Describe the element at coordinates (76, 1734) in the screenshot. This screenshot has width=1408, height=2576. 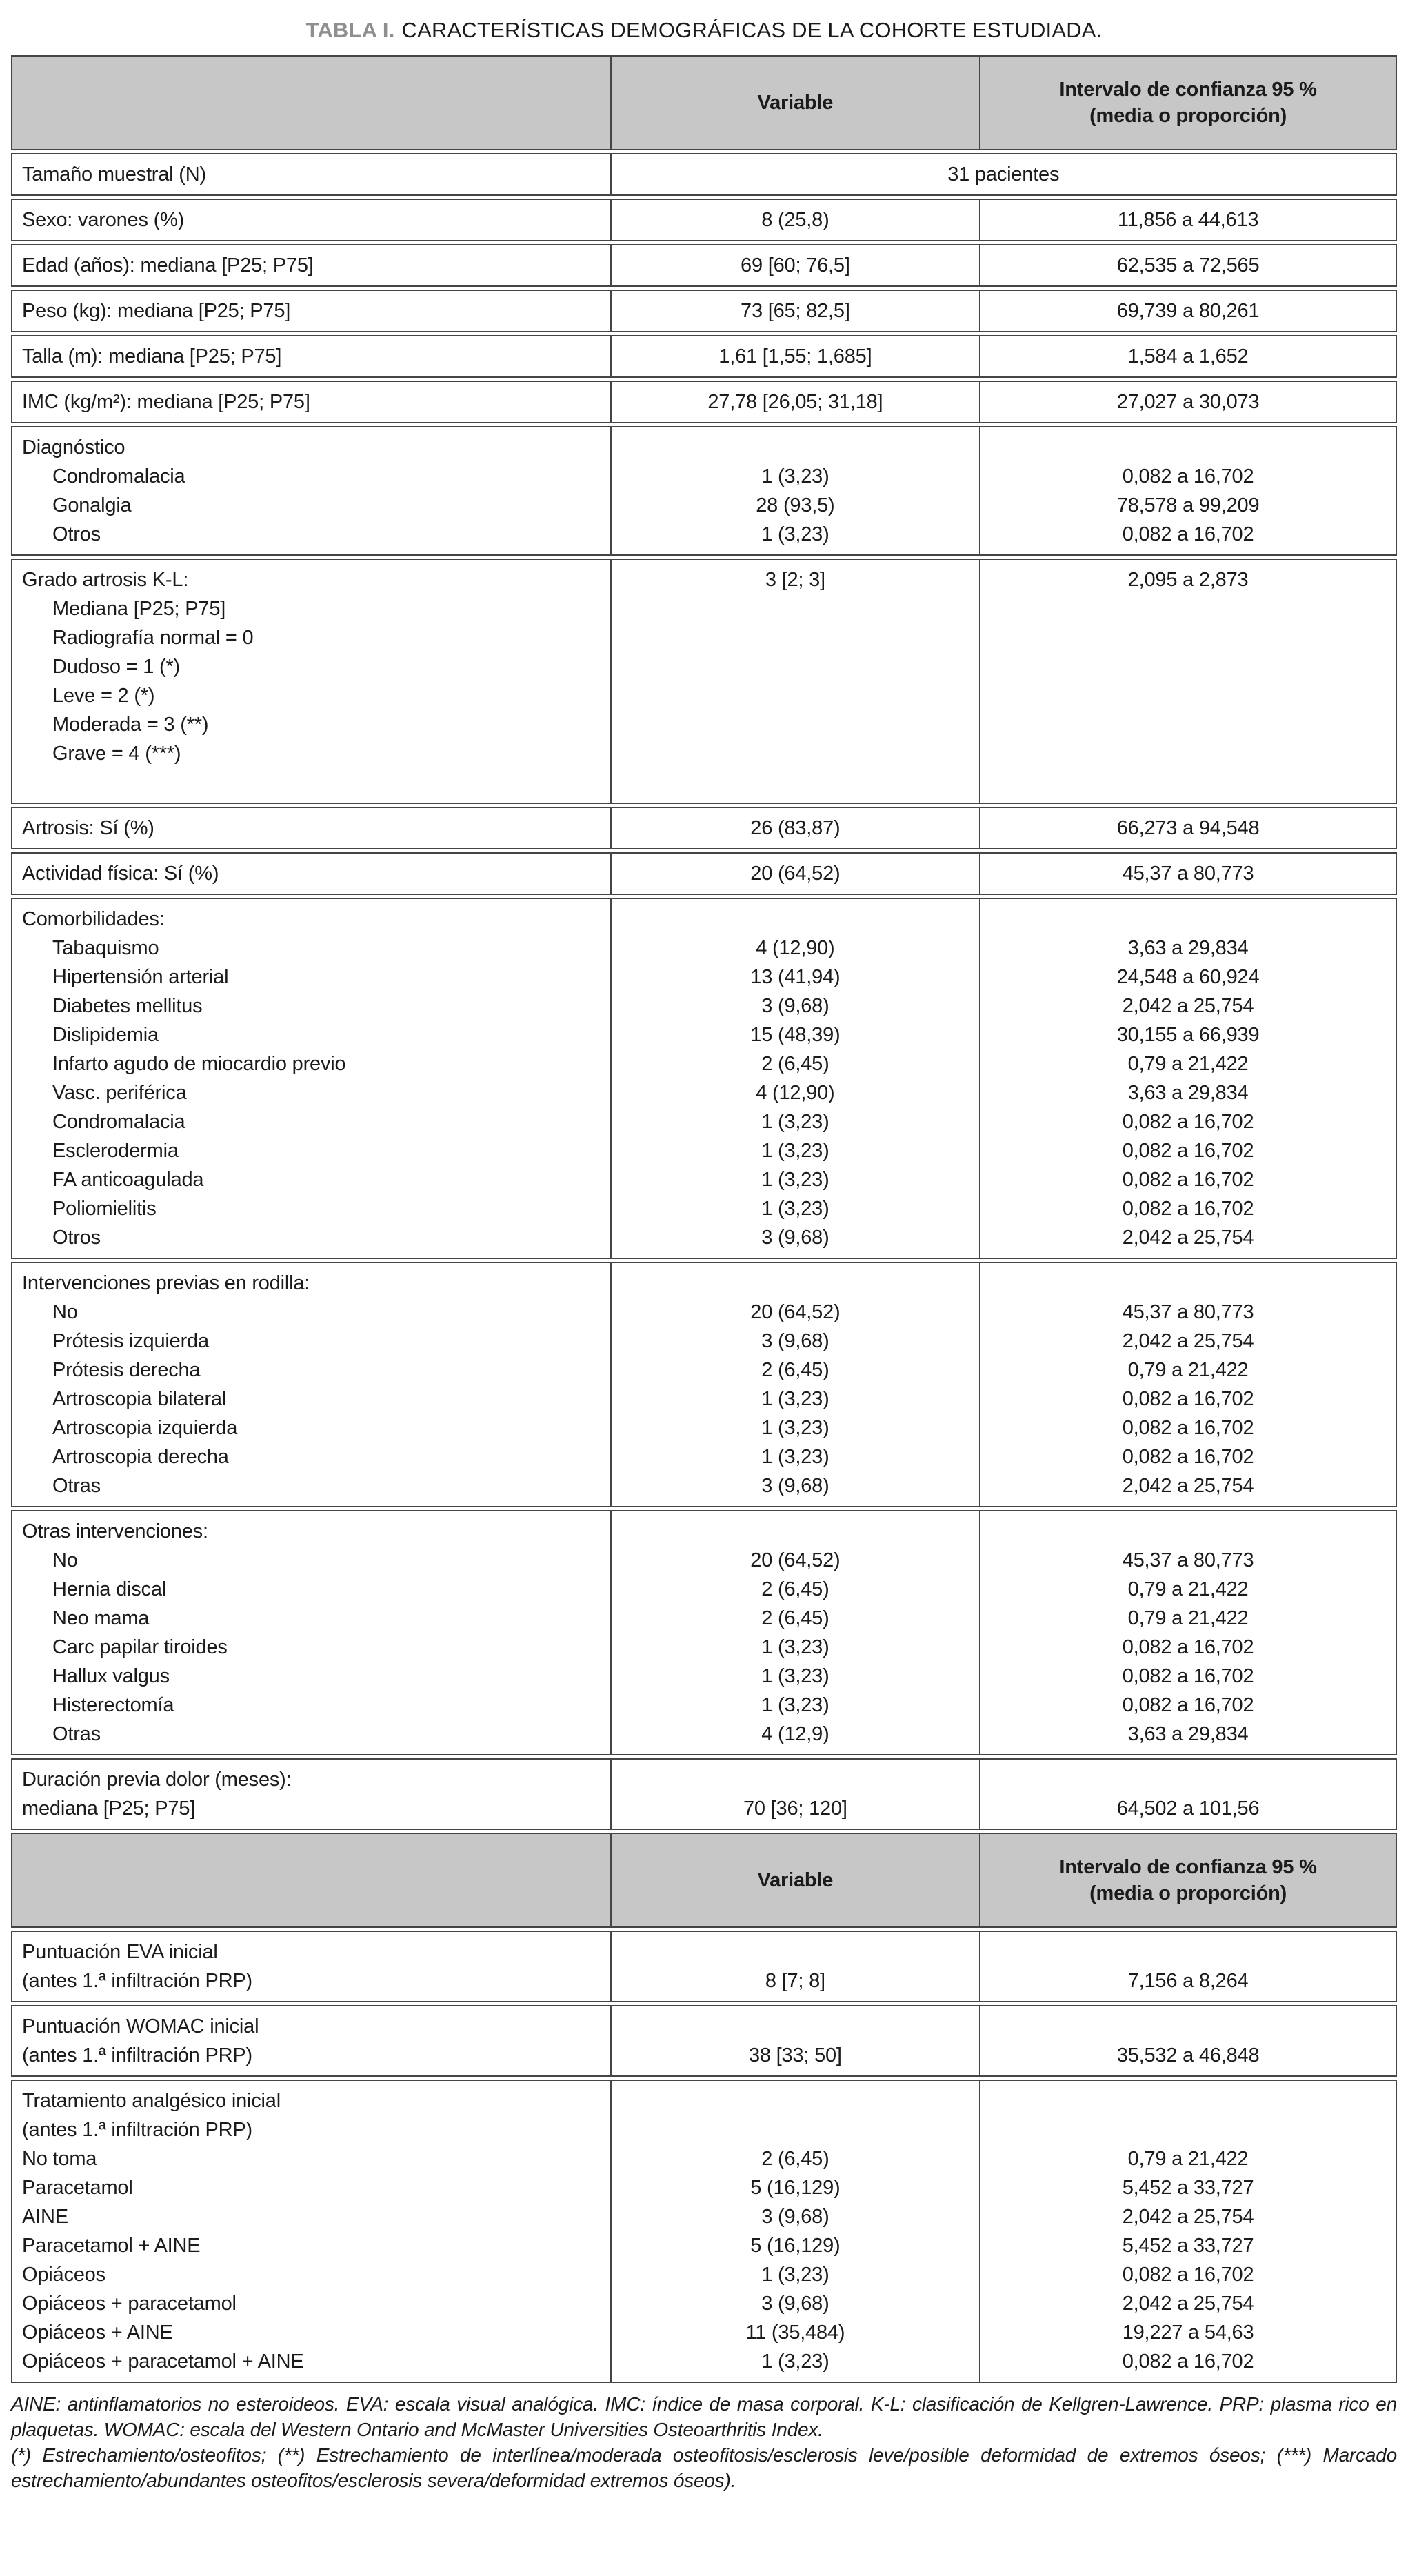
I see `row-label: Otras` at that location.